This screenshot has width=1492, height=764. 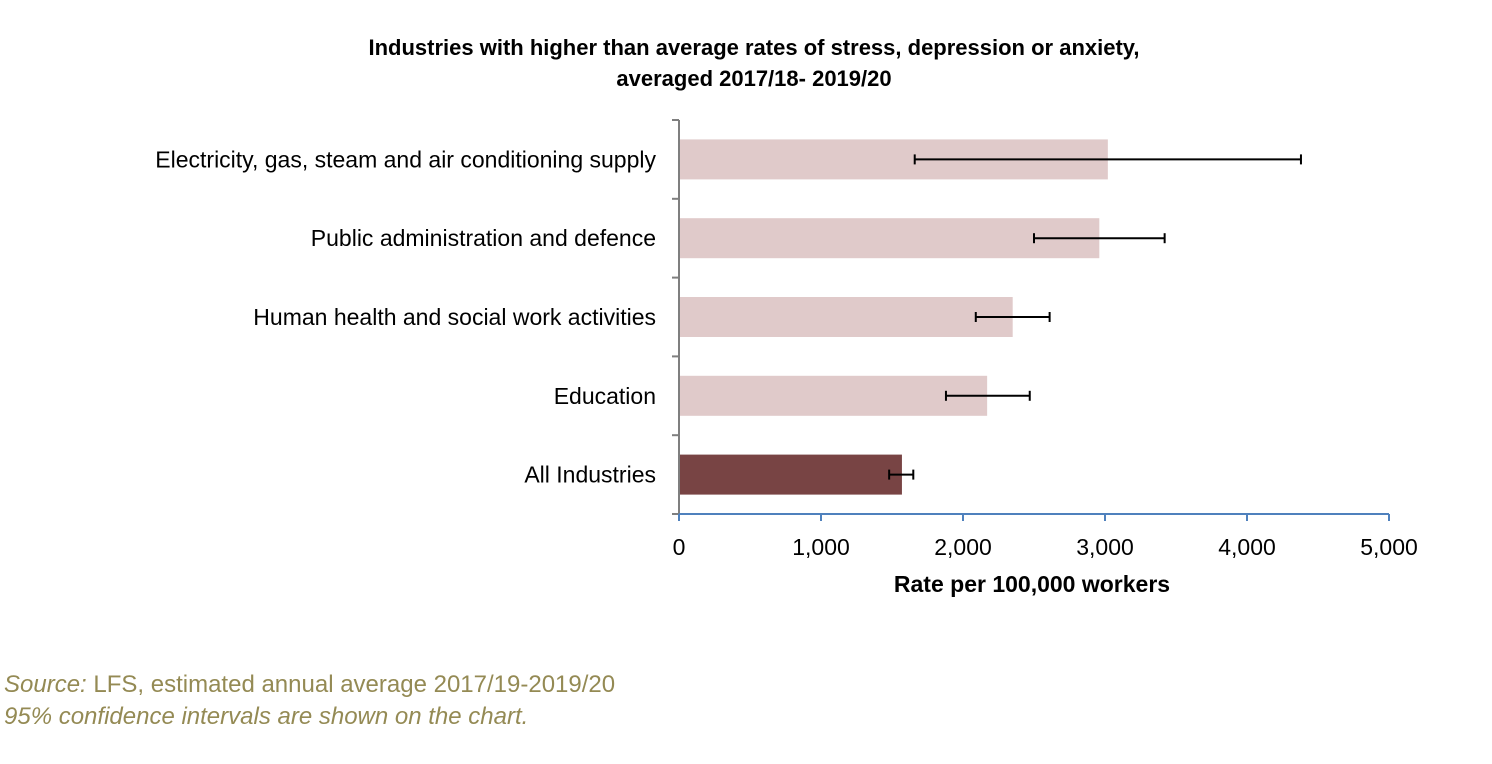 What do you see at coordinates (1247, 547) in the screenshot?
I see `x-tick-label: 4,000` at bounding box center [1247, 547].